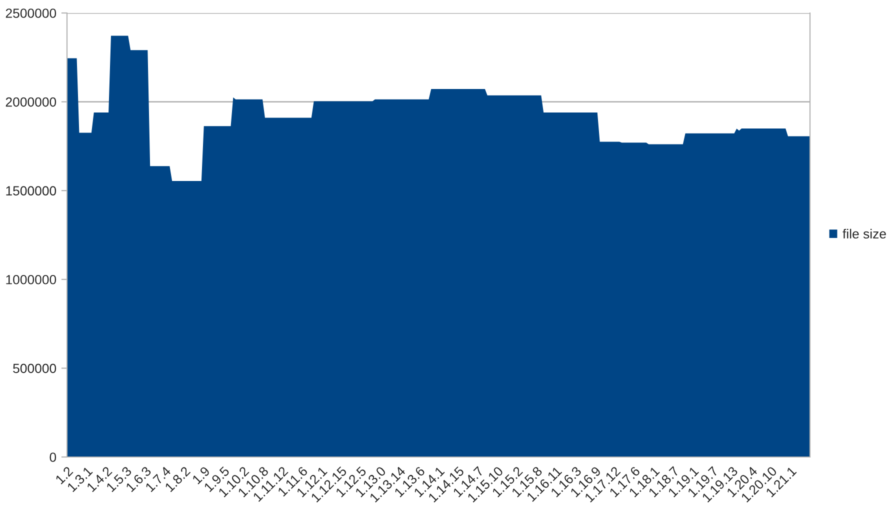 This screenshot has height=508, width=888. What do you see at coordinates (31, 279) in the screenshot?
I see `y-tick-label: 1000000` at bounding box center [31, 279].